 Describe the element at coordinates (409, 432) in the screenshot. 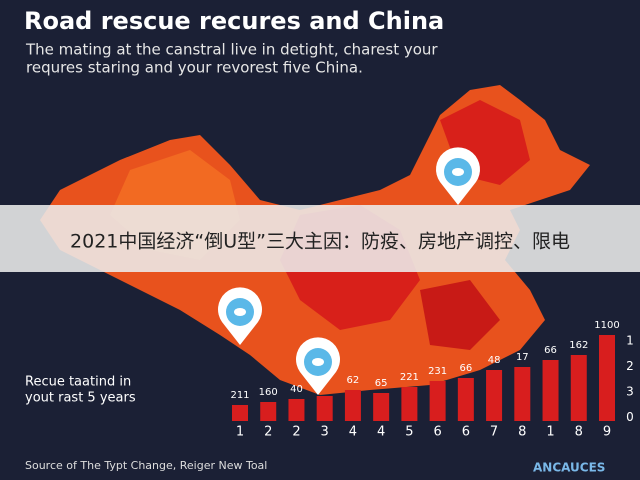

I see `x-tick-label: 5` at that location.